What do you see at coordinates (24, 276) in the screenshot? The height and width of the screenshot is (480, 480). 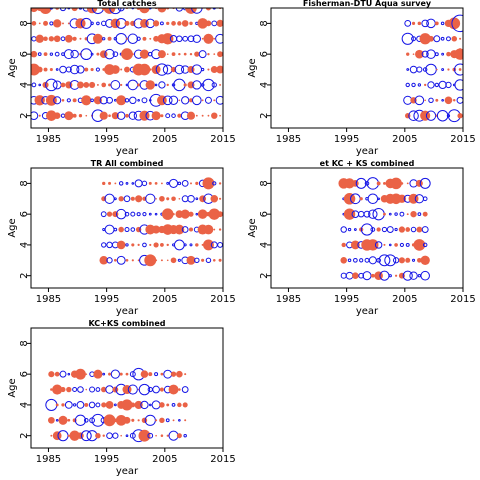 I see `y-tick-label: 2` at bounding box center [24, 276].